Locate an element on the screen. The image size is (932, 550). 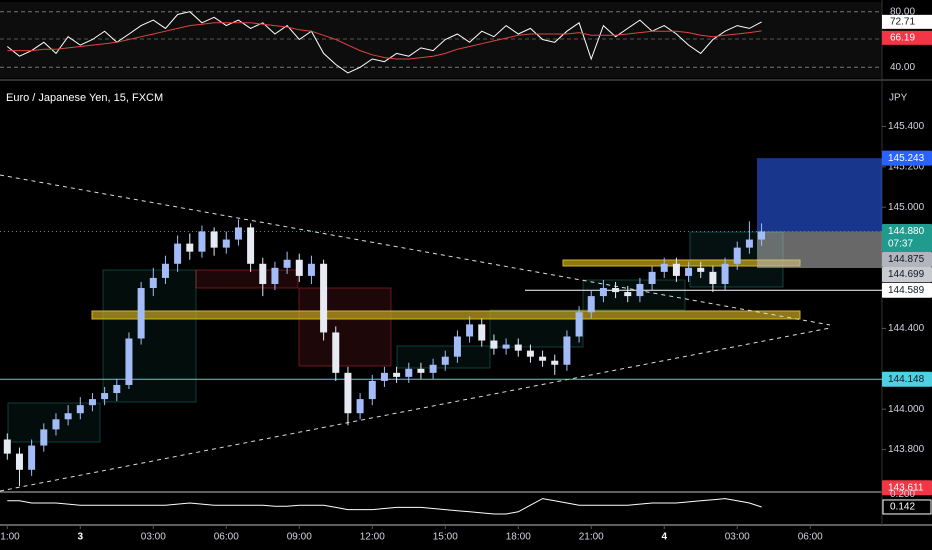
x-tick-label: 3 is located at coordinates (81, 537).